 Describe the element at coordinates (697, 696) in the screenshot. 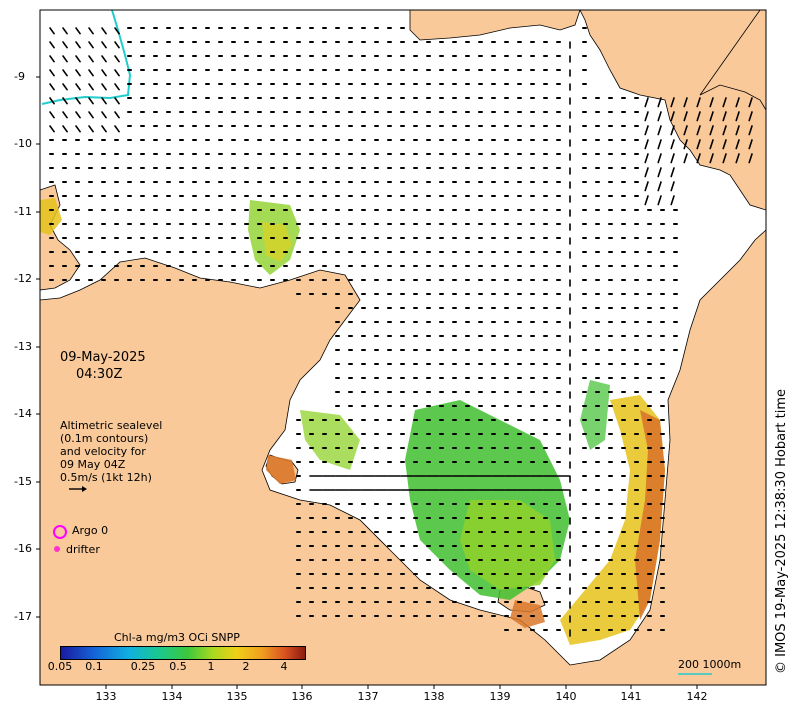

I see `x-tick-label: 142` at that location.